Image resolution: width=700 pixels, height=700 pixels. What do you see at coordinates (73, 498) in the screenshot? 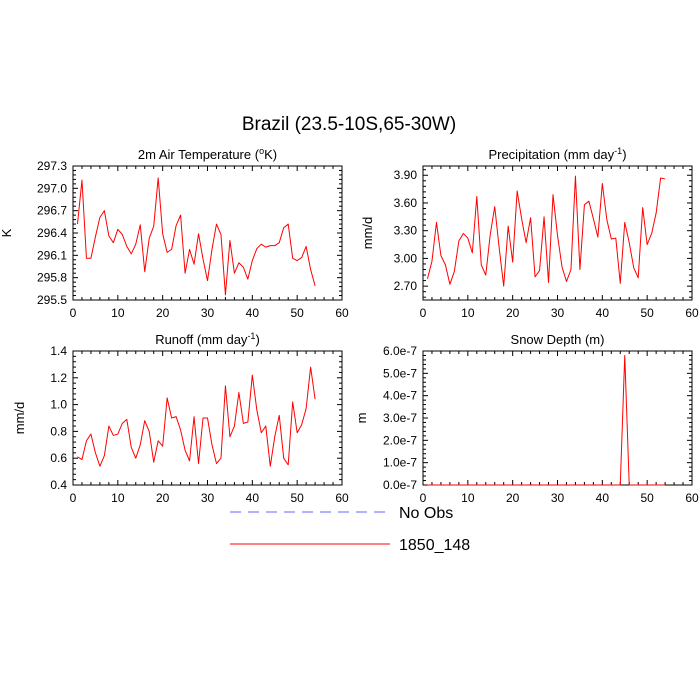
I see `chart-runoff-xtick-label: 0` at bounding box center [73, 498].